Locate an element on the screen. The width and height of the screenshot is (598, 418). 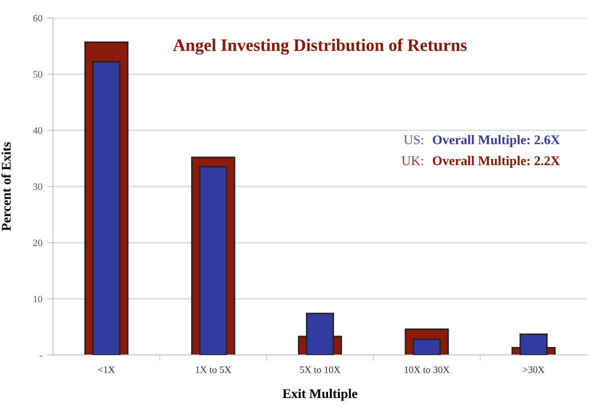
annotation: Overall Multiple: 2.2X is located at coordinates (496, 162).